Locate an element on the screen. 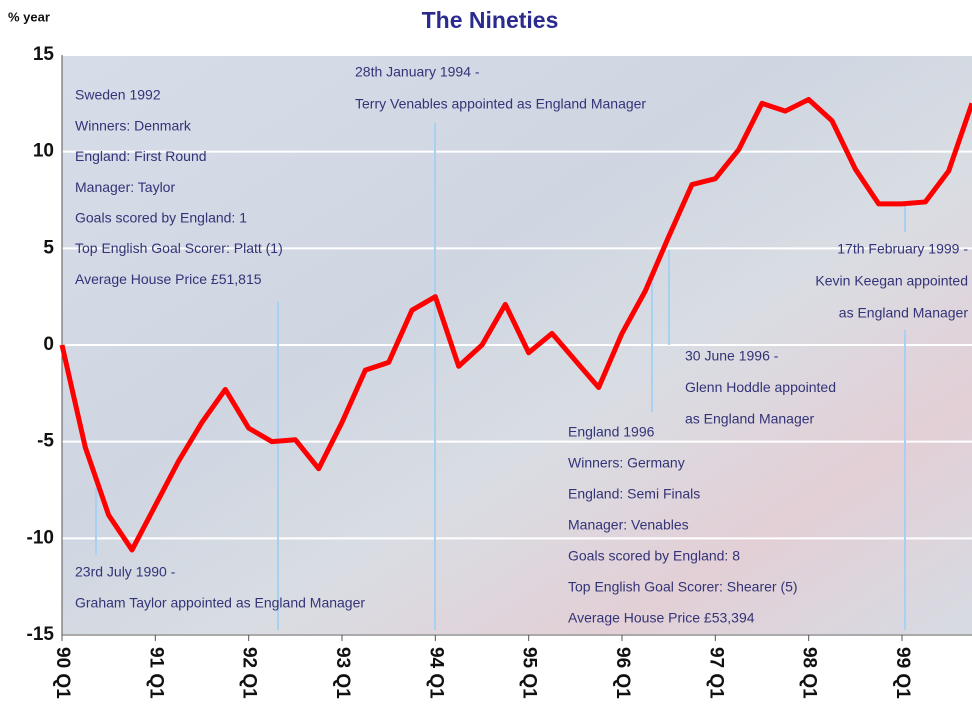 The height and width of the screenshot is (724, 972). annotation: Manager: Taylor is located at coordinates (125, 187).